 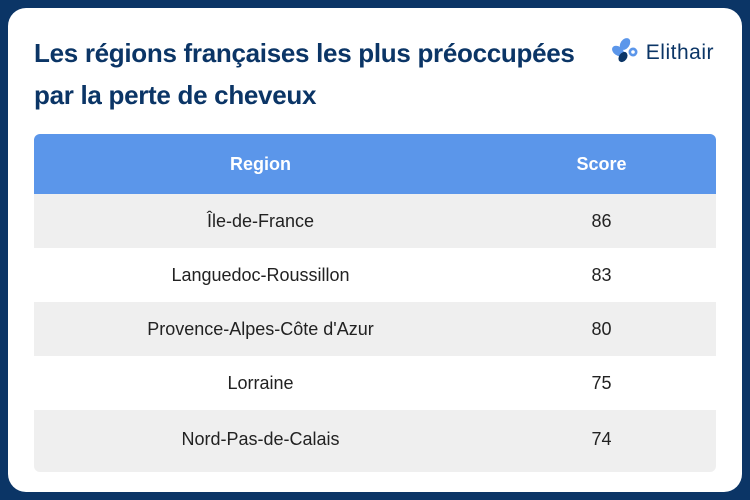 What do you see at coordinates (375, 221) in the screenshot?
I see `table-row: Île-de-France 86` at bounding box center [375, 221].